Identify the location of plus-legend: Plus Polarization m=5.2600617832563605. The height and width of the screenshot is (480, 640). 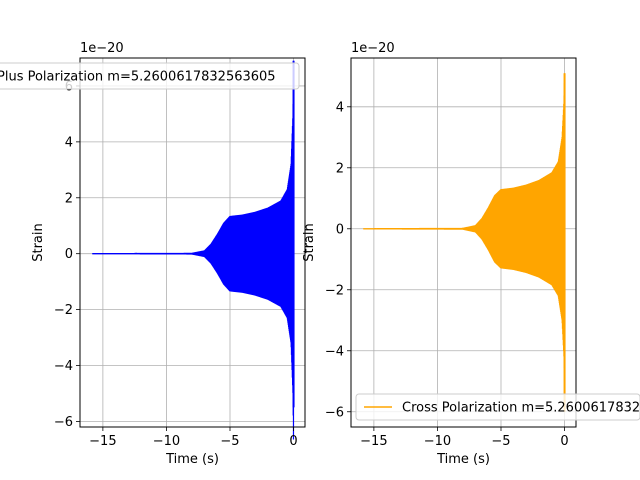
(150, 76).